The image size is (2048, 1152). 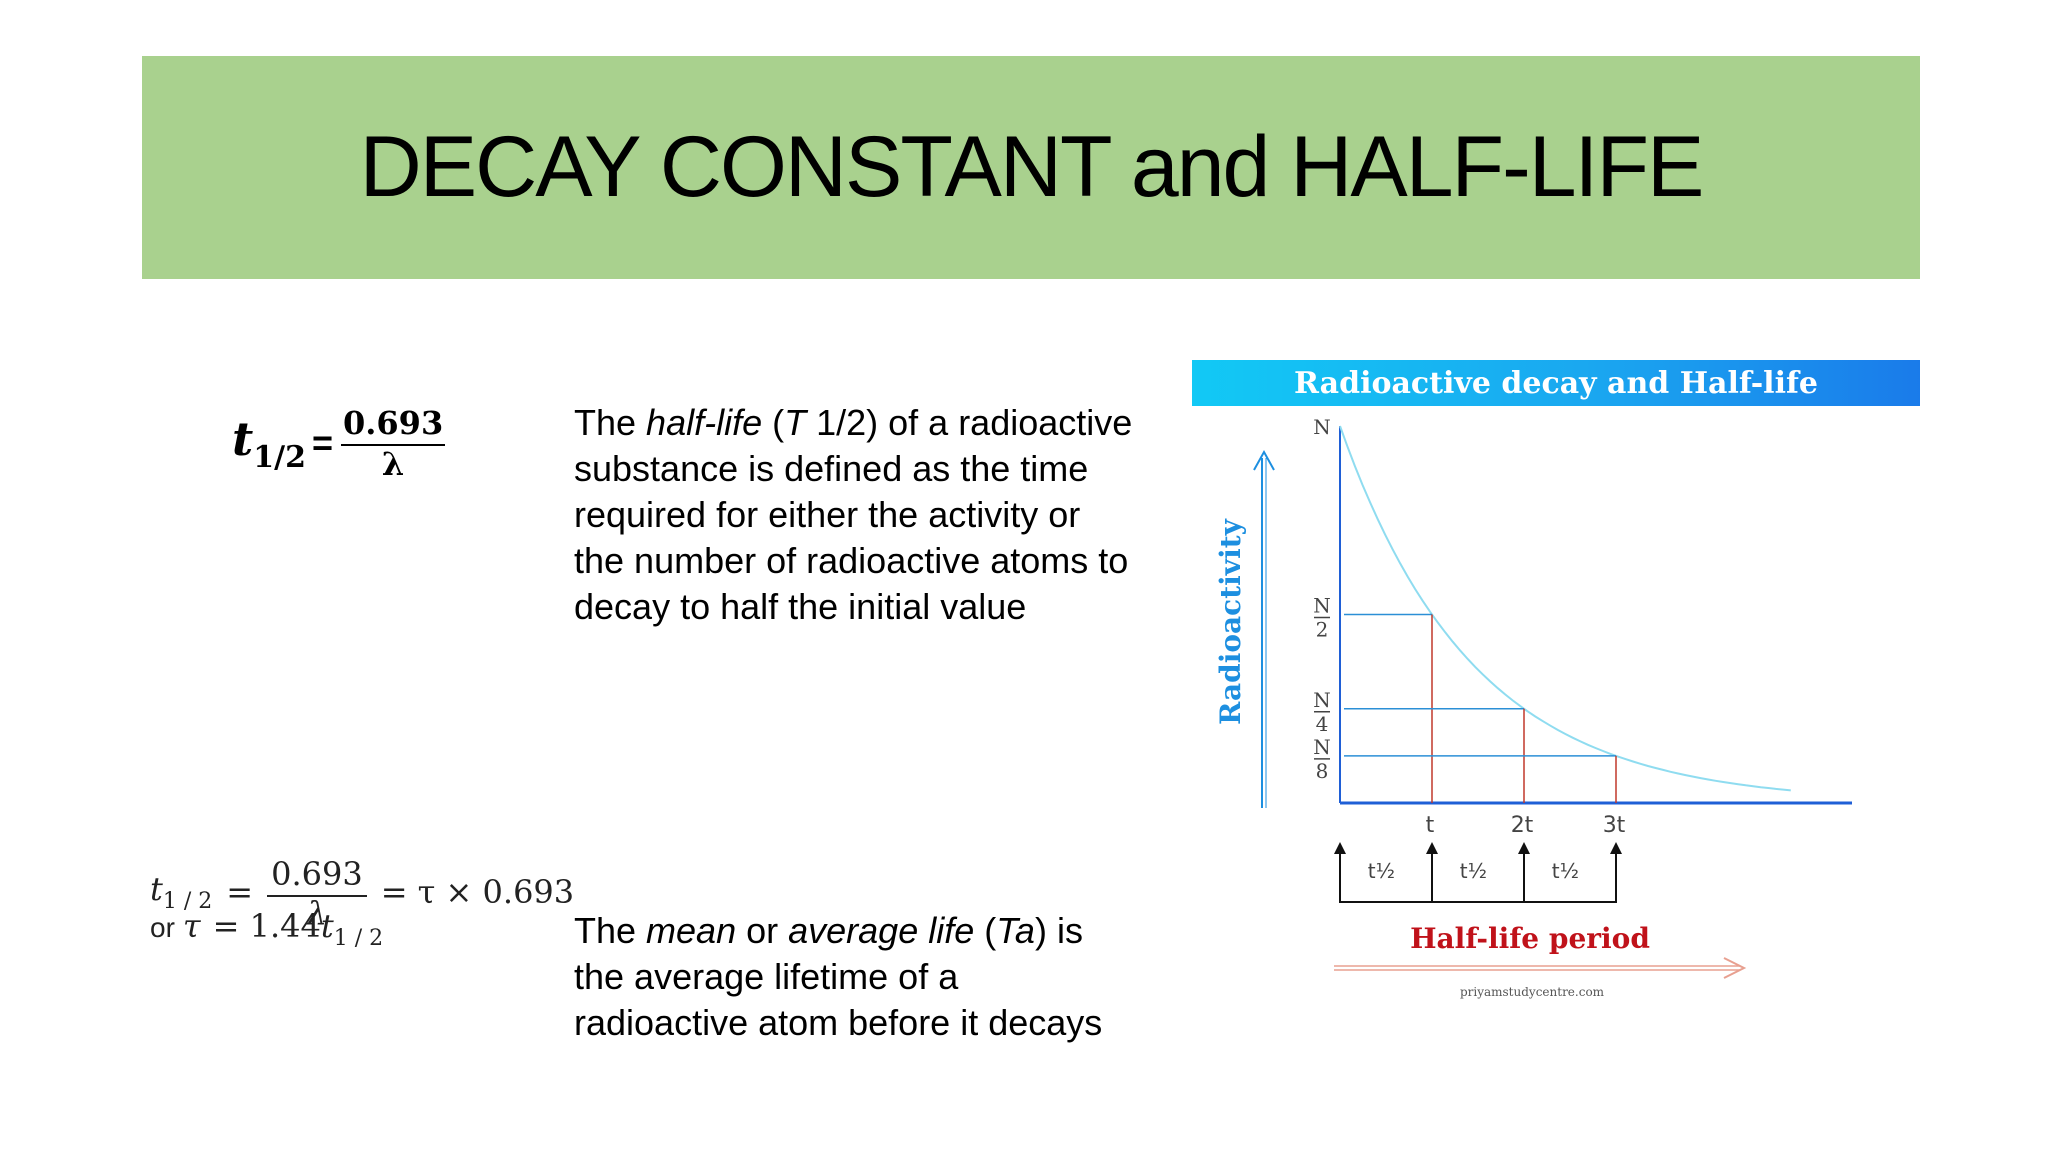 I want to click on formula2-equals: =, so click(x=240, y=892).